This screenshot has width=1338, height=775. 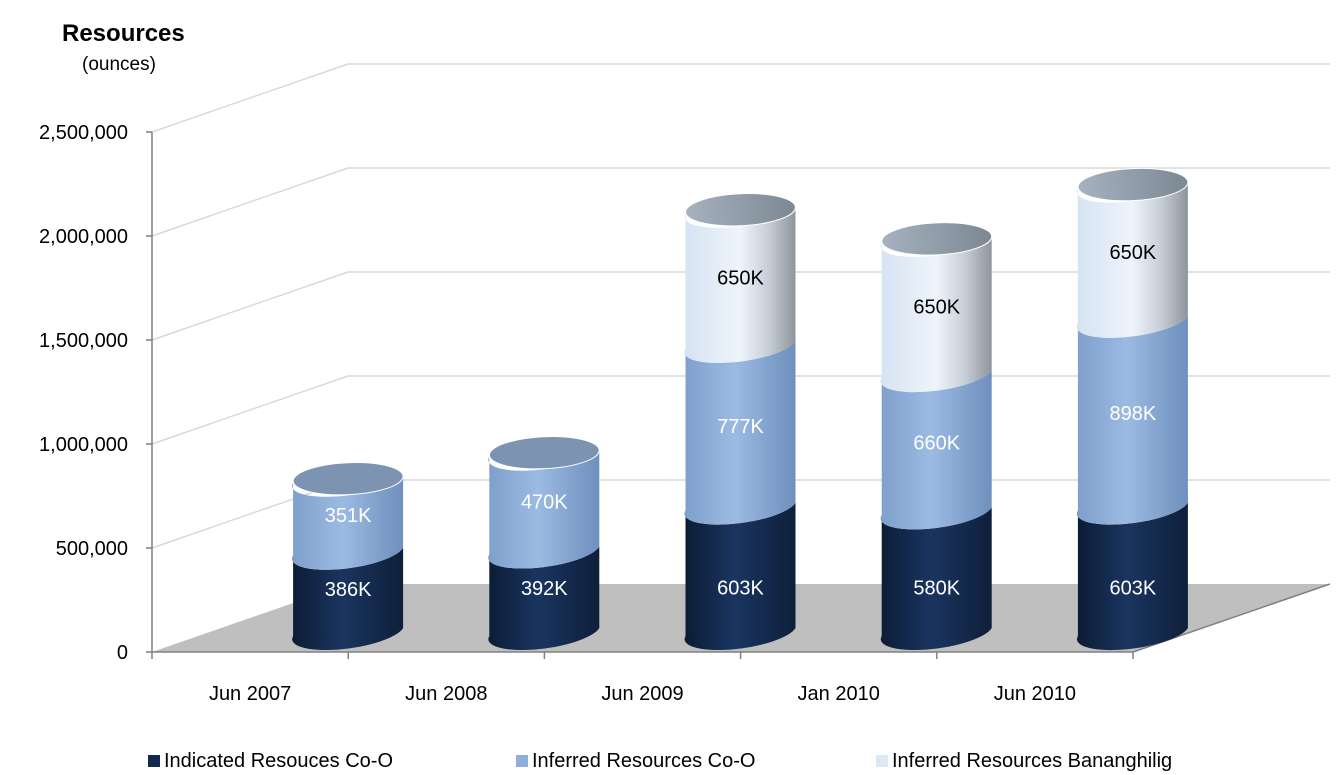 What do you see at coordinates (642, 694) in the screenshot?
I see `x-tick-label: Jun 2009` at bounding box center [642, 694].